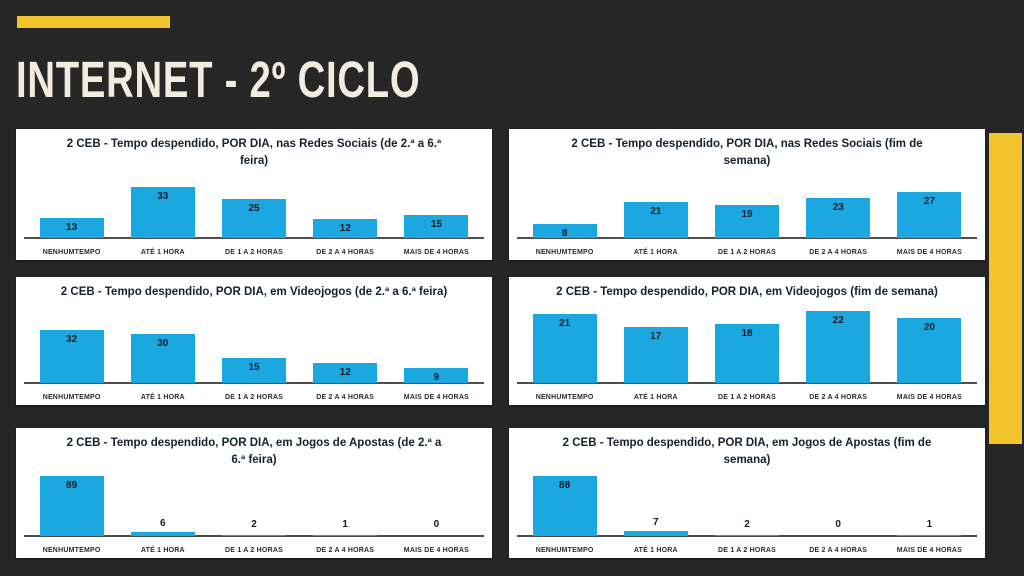 This screenshot has width=1024, height=576. I want to click on value-label: 6, so click(163, 523).